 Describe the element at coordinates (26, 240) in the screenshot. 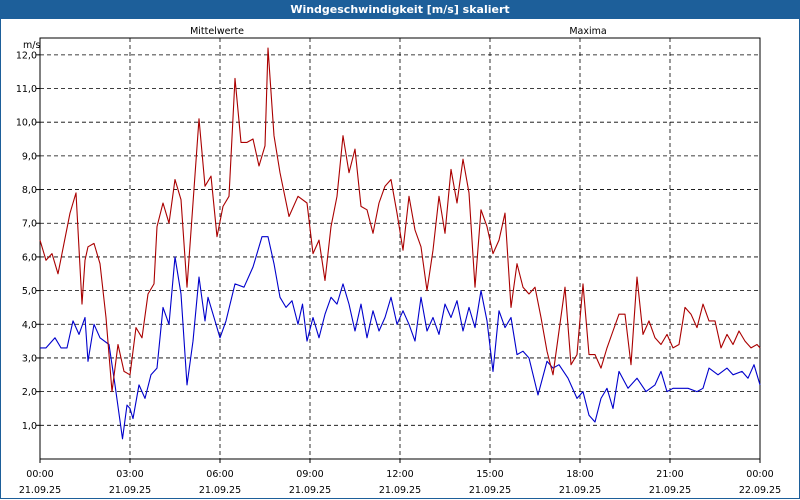

I see `y-tick-labels: 1,0 2,0 3,0 4,0 5,0 6,0 7,0 8,0 9,0 10,0 11,0 12,0` at that location.